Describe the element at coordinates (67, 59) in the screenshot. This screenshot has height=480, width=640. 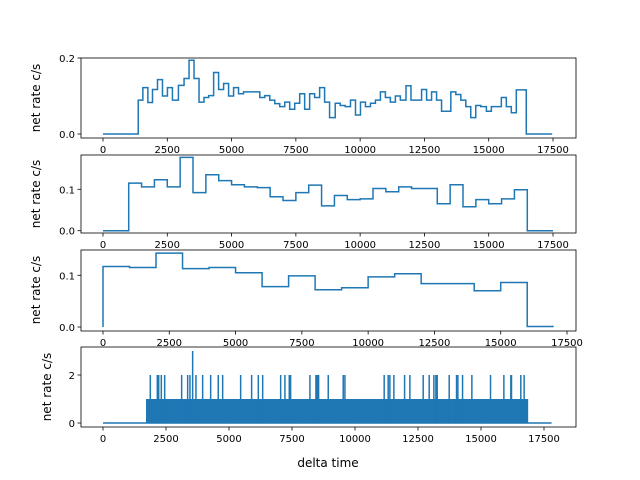
I see `y-tick-label: 0.2` at that location.